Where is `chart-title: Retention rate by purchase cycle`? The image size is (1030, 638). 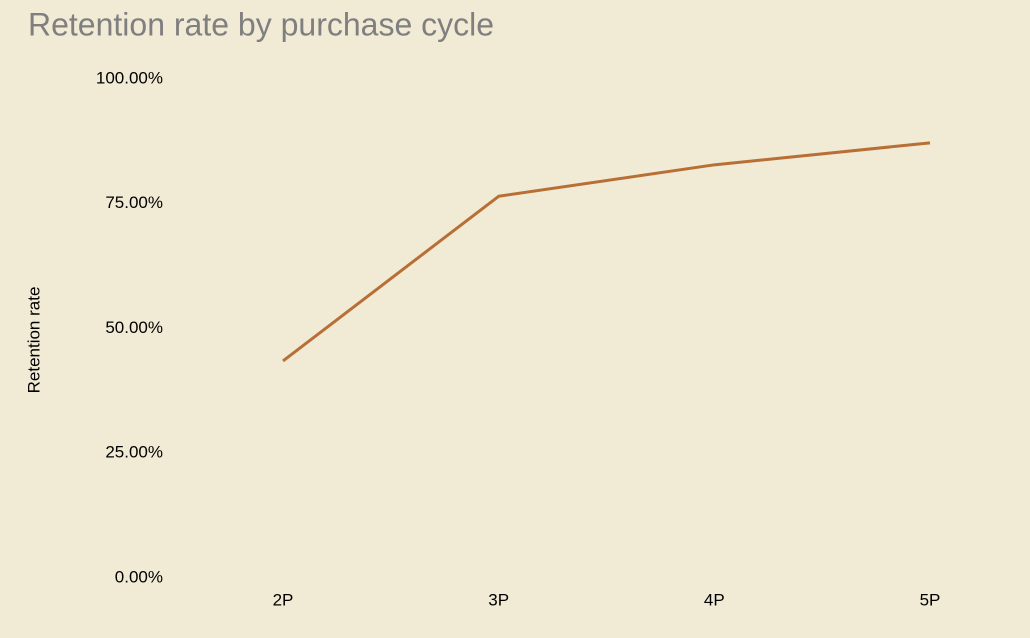 chart-title: Retention rate by purchase cycle is located at coordinates (261, 24).